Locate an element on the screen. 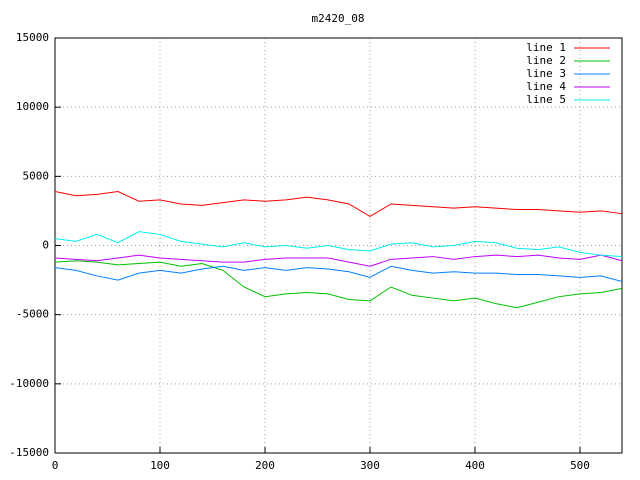 Image resolution: width=640 pixels, height=480 pixels. x-tick-label: 100 is located at coordinates (160, 465).